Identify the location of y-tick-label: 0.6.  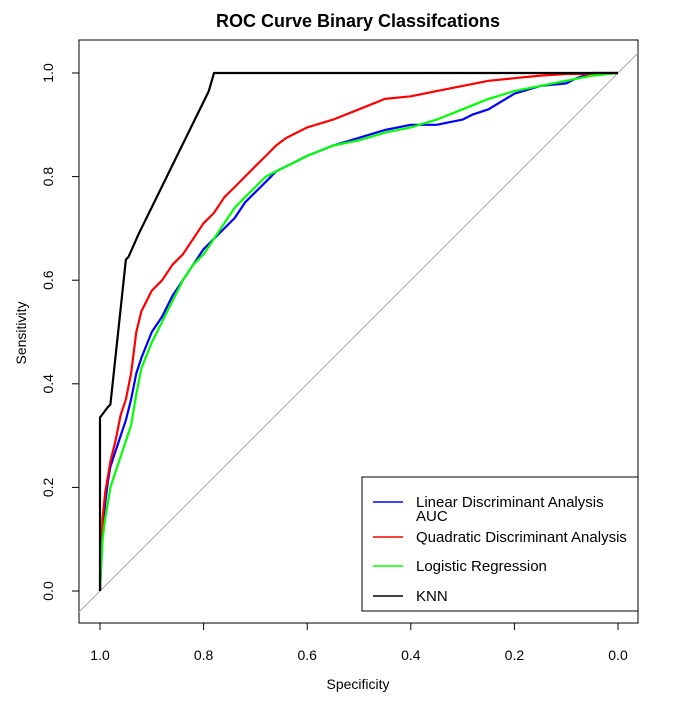
(48, 280).